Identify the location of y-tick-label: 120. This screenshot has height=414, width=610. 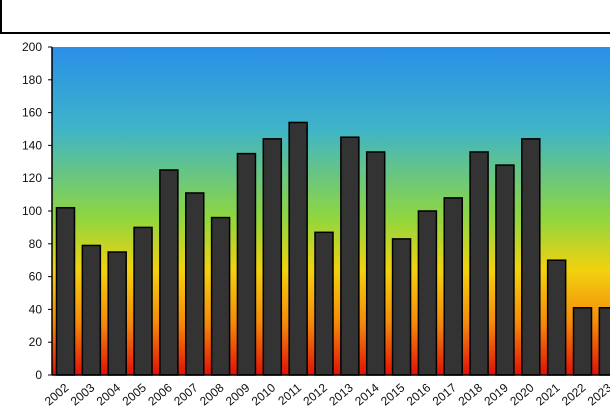
(32, 178).